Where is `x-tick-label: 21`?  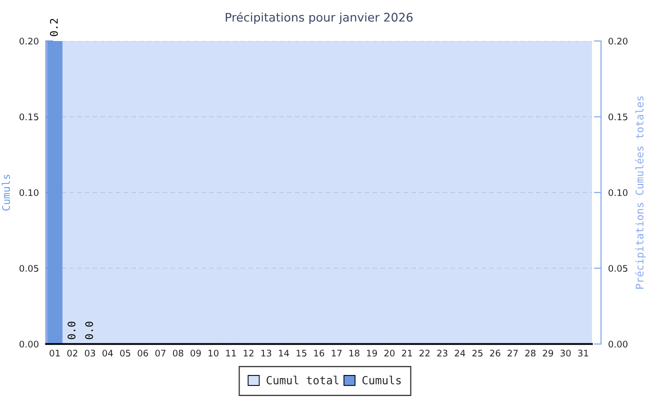 x-tick-label: 21 is located at coordinates (407, 353).